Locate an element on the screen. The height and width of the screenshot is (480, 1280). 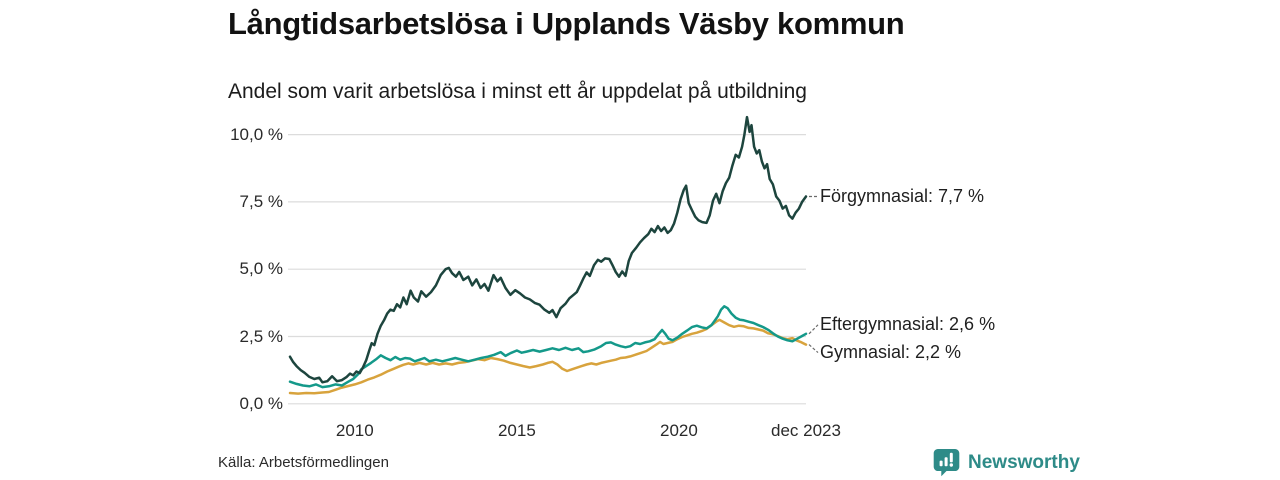
branding: Newsworthy is located at coordinates (1006, 462).